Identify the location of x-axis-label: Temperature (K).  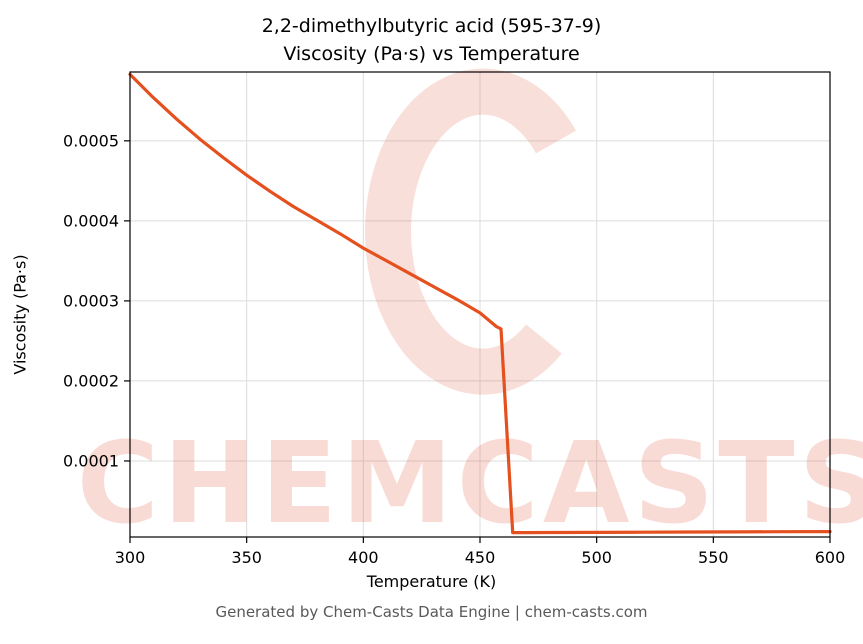
(431, 581).